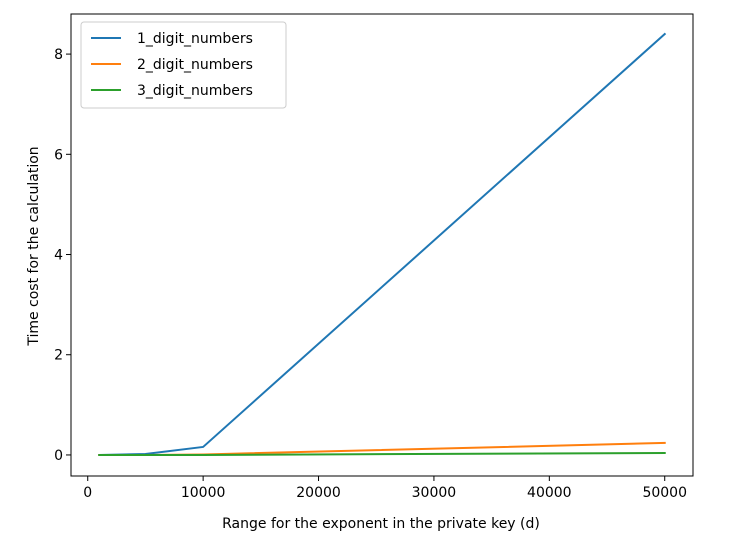 The image size is (745, 550). I want to click on x-tick-label: 0, so click(87, 493).